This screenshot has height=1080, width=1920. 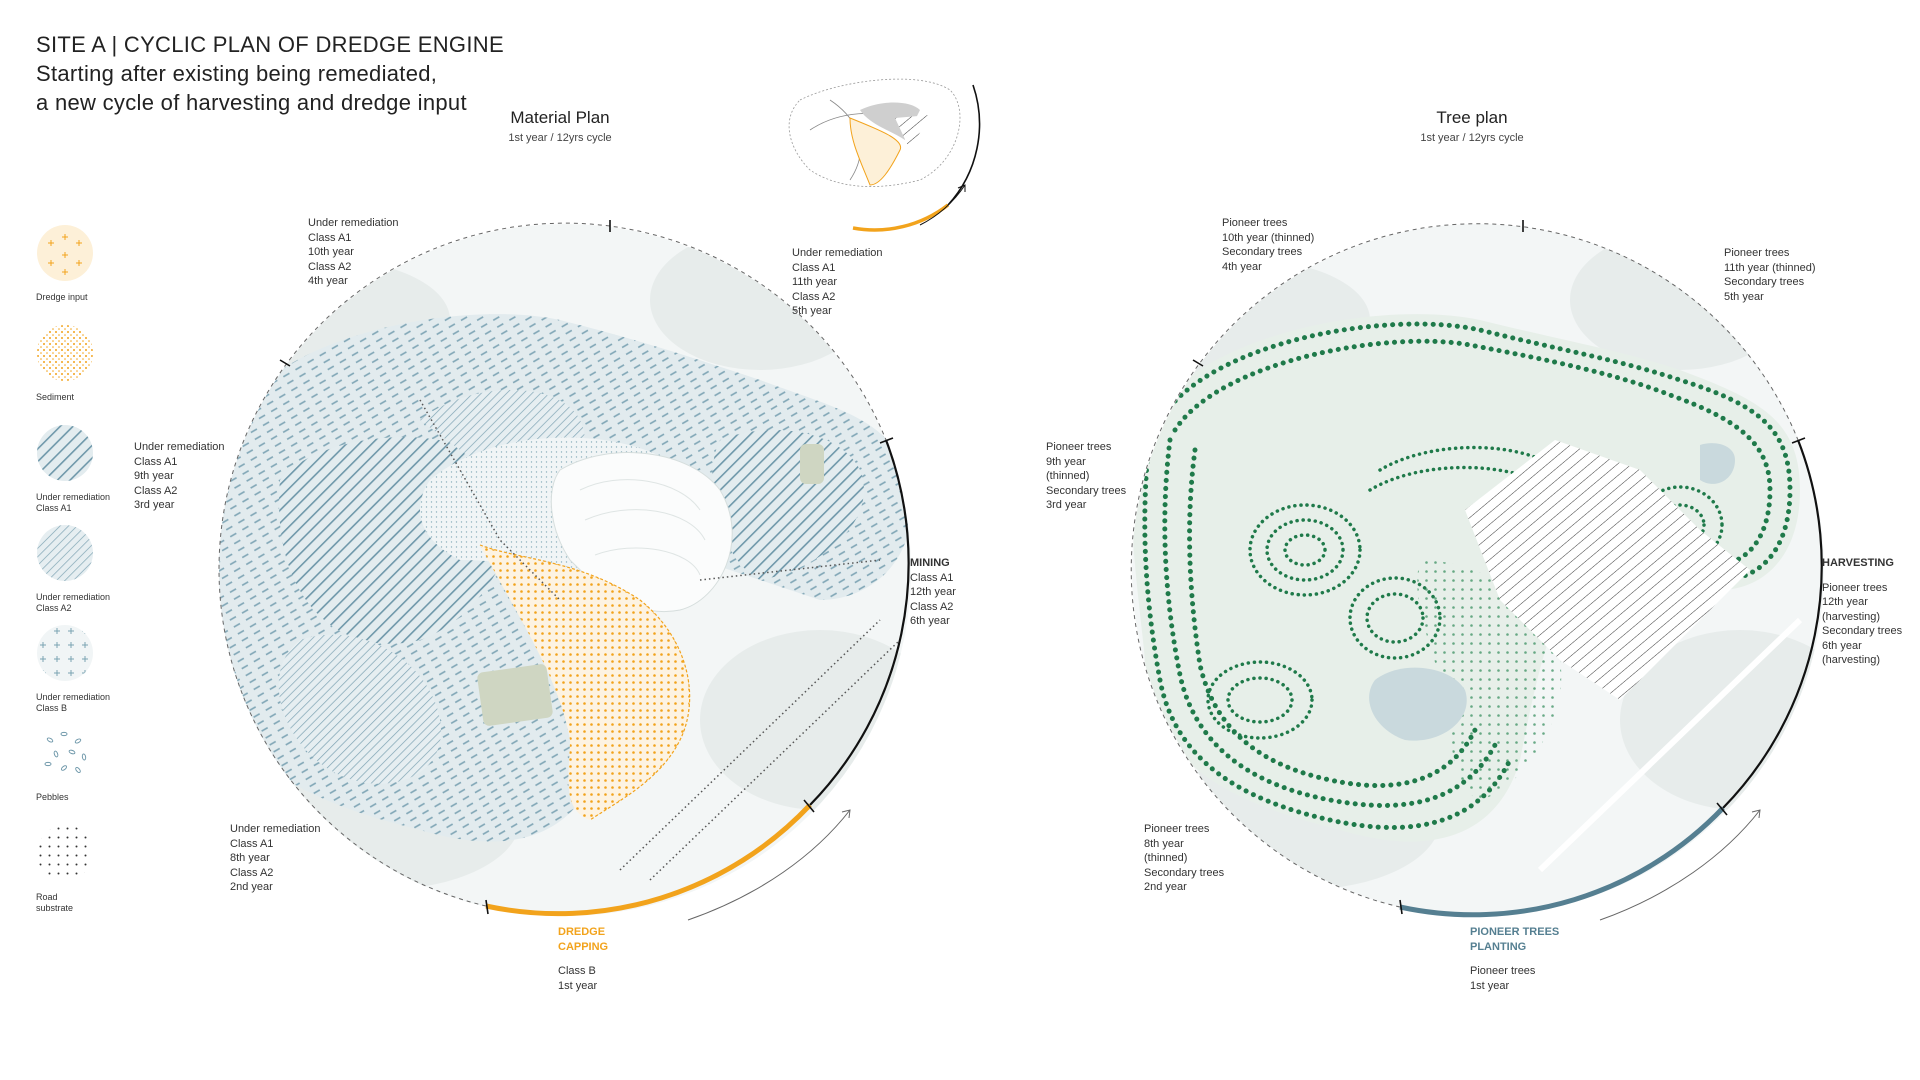 I want to click on material-plan-subtitle: 1st year / 12yrs cycle, so click(x=560, y=138).